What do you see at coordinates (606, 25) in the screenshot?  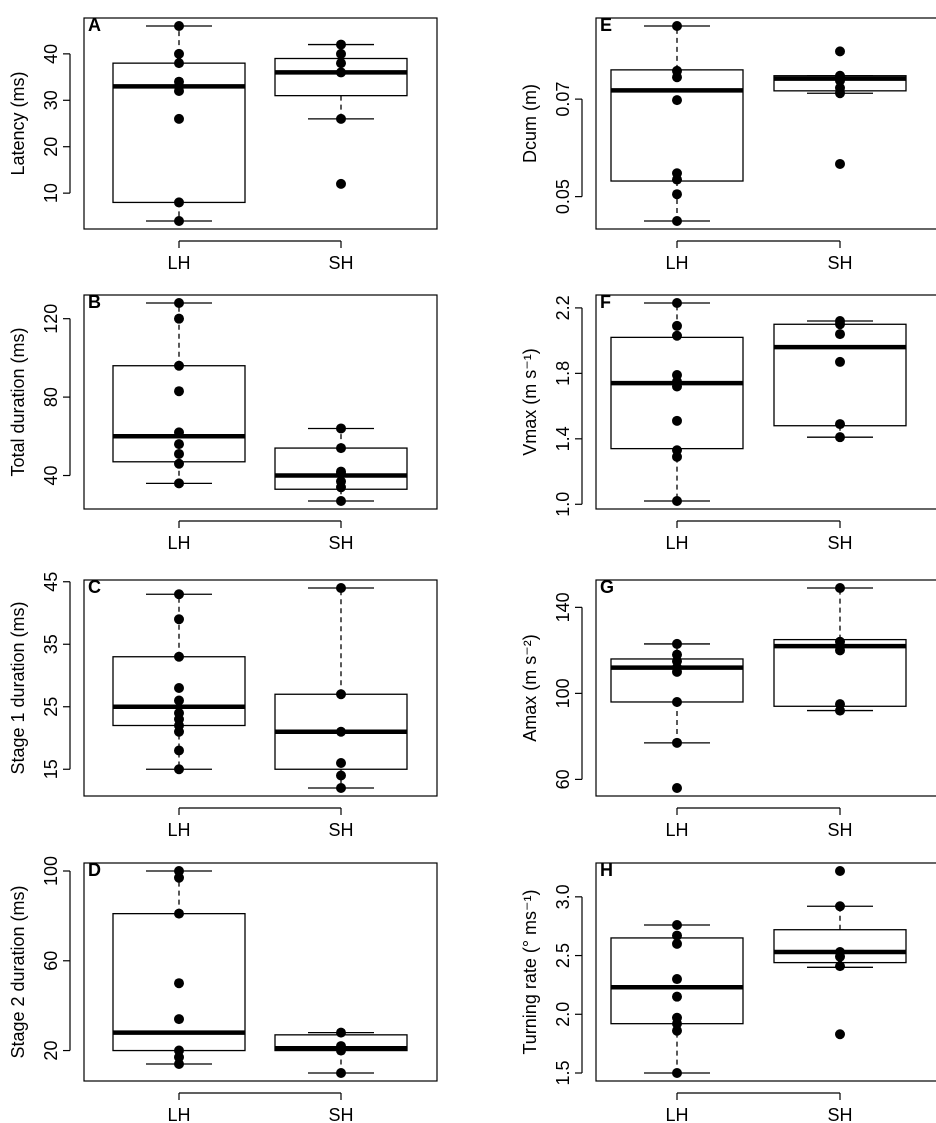 I see `panel-e-letter: E` at bounding box center [606, 25].